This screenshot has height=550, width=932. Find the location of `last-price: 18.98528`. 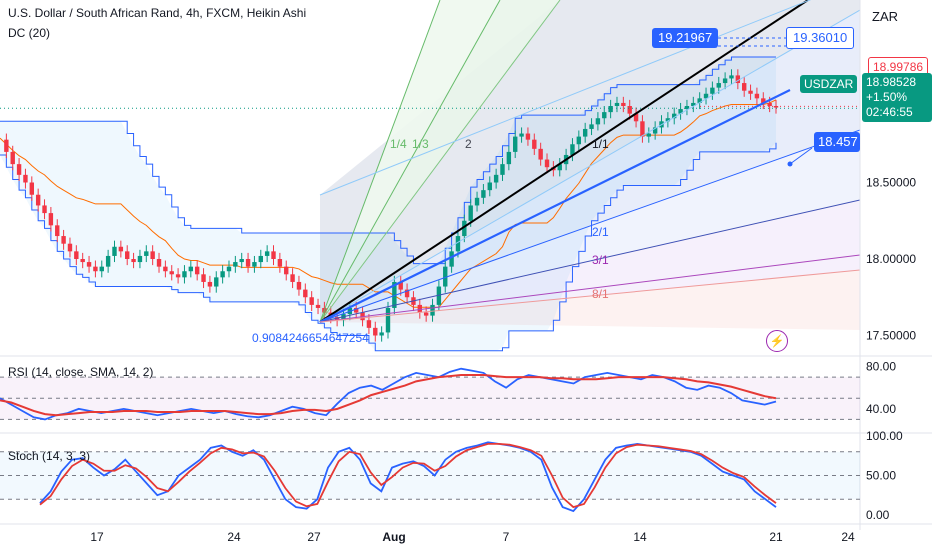

last-price: 18.98528 is located at coordinates (891, 82).